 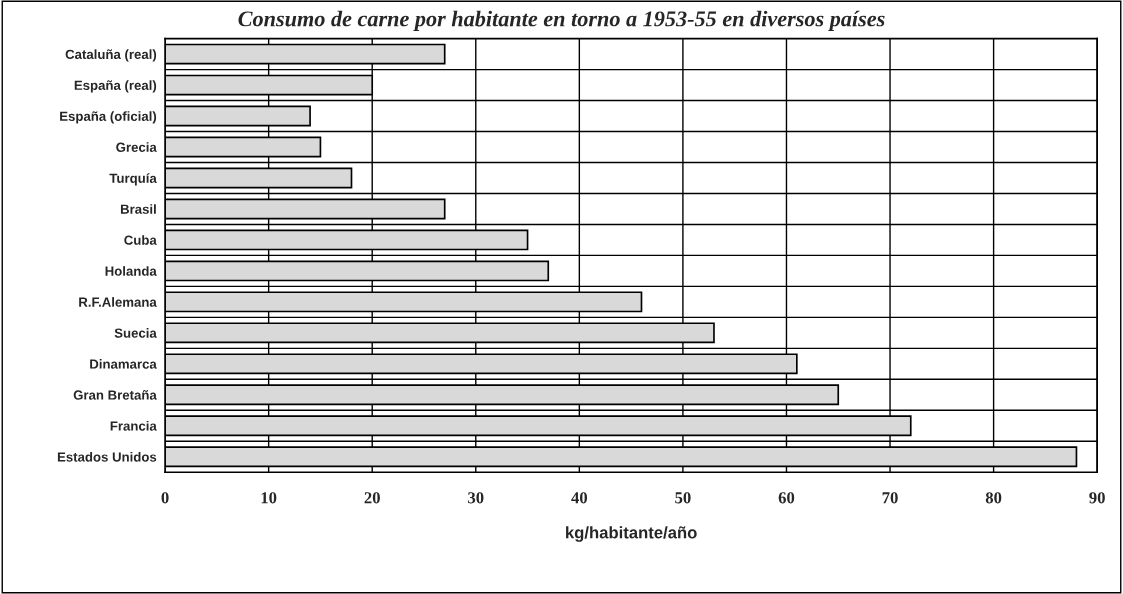 I want to click on y-tick-label: R.F.Alemana, so click(x=118, y=302).